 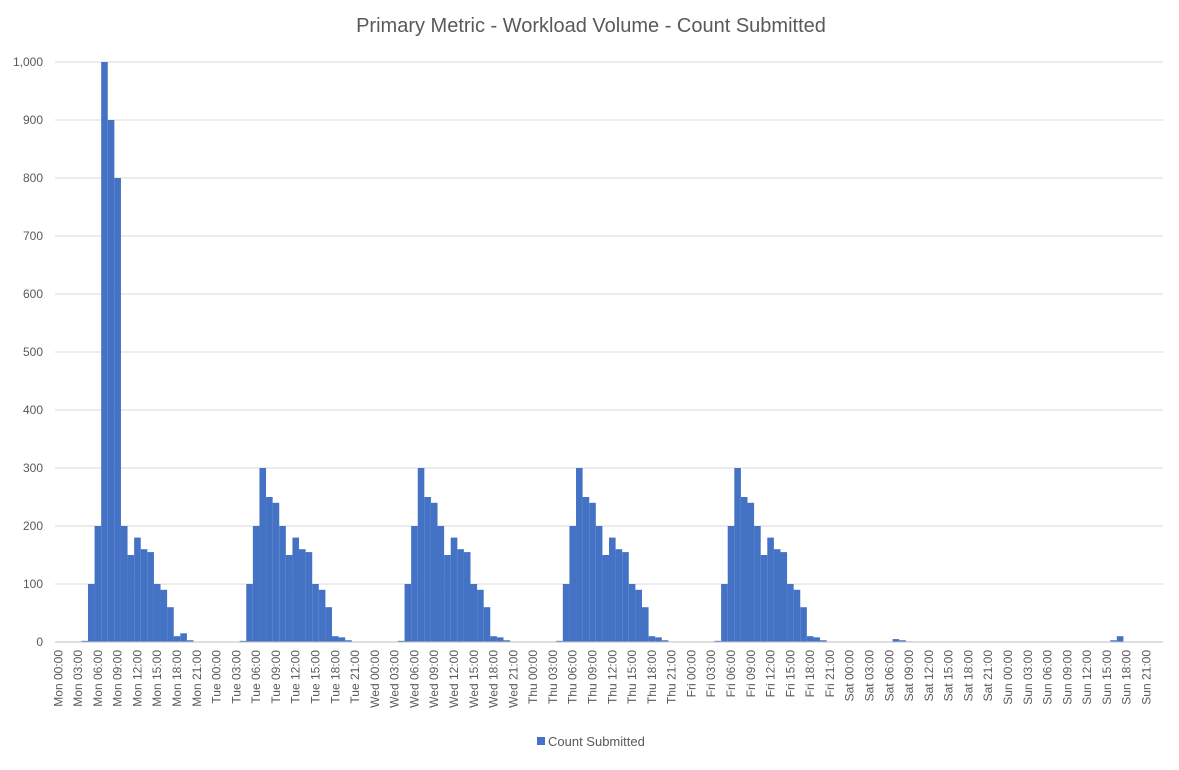 What do you see at coordinates (197, 678) in the screenshot?
I see `x-tick-label: Mon 21:00` at bounding box center [197, 678].